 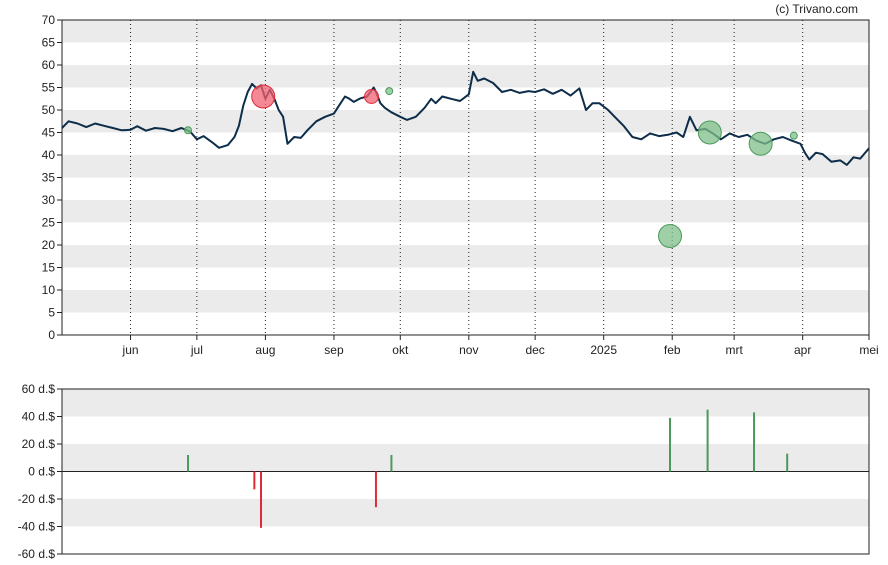 I want to click on x-tick-label: nov, so click(x=468, y=350).